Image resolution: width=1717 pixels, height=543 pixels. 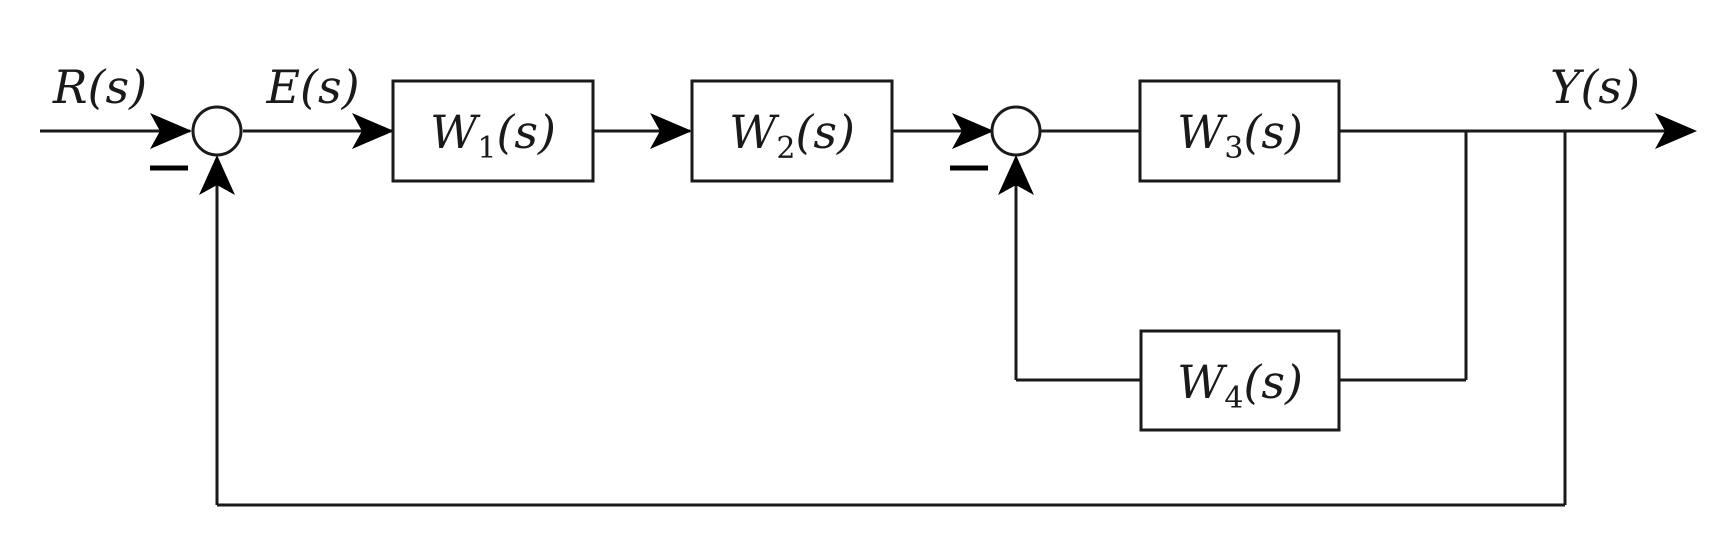 I want to click on output-signal-label: Y(s), so click(x=1595, y=87).